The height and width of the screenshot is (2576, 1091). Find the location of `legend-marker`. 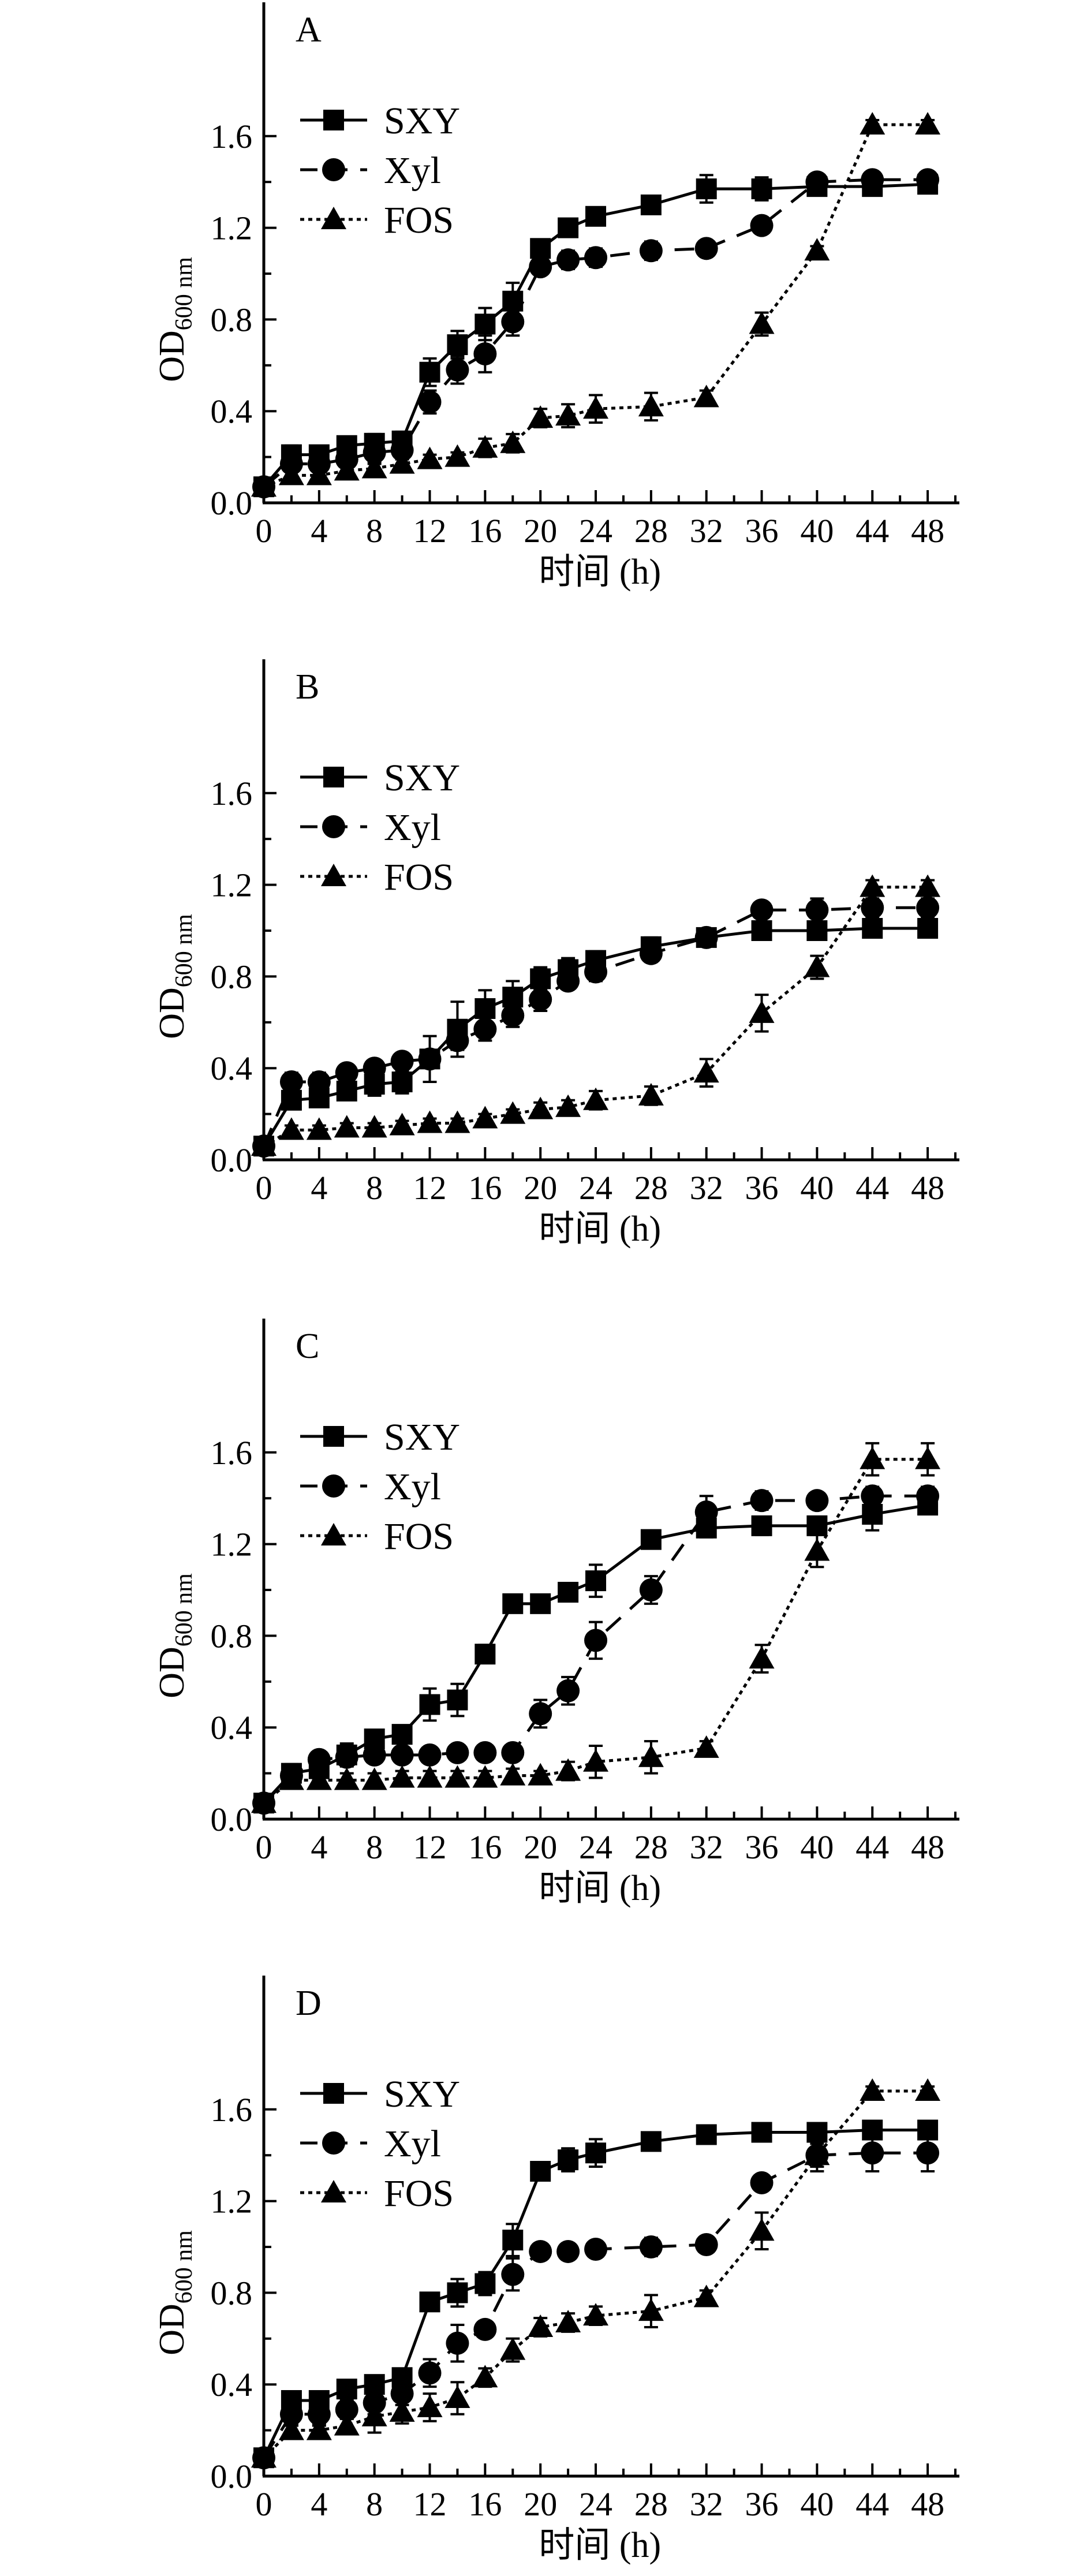

legend-marker is located at coordinates (333, 120).